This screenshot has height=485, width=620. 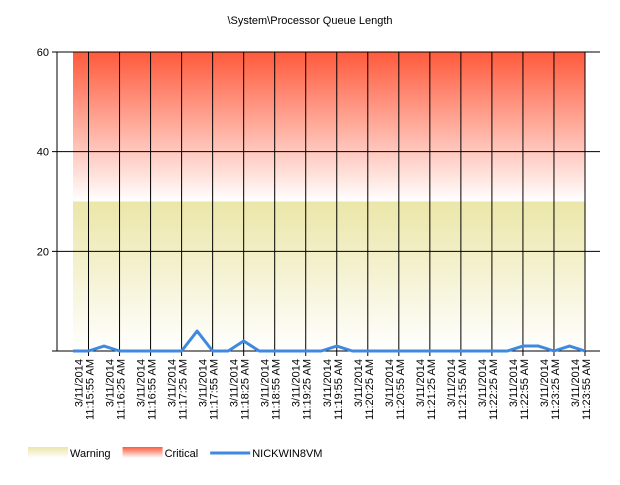 I want to click on x-tick-label: 11:18:55 AM, so click(x=277, y=389).